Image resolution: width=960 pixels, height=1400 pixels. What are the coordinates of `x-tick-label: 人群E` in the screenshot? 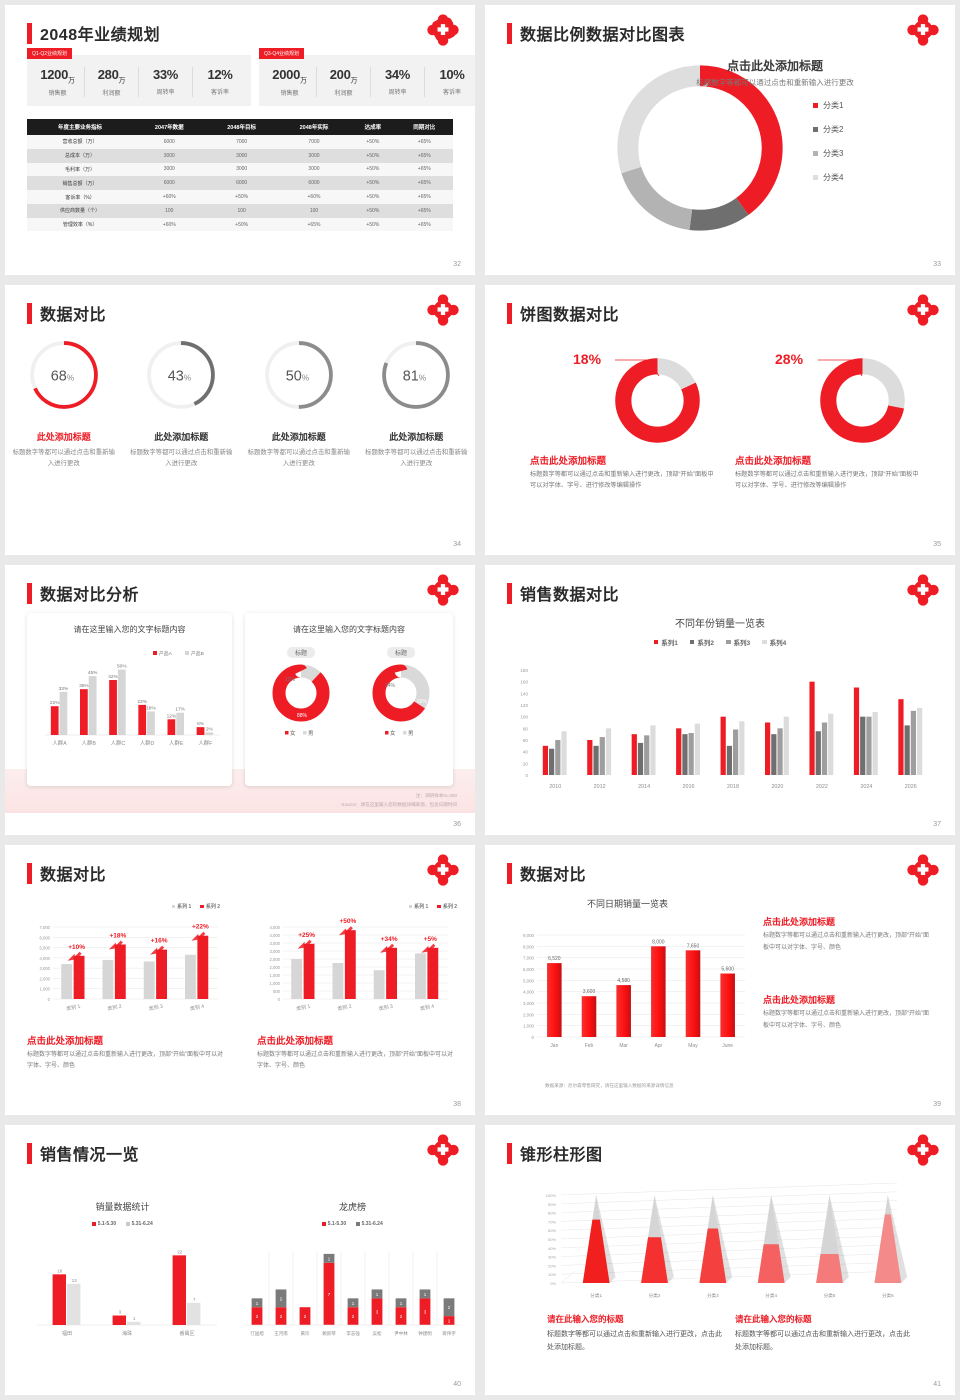 It's located at (176, 743).